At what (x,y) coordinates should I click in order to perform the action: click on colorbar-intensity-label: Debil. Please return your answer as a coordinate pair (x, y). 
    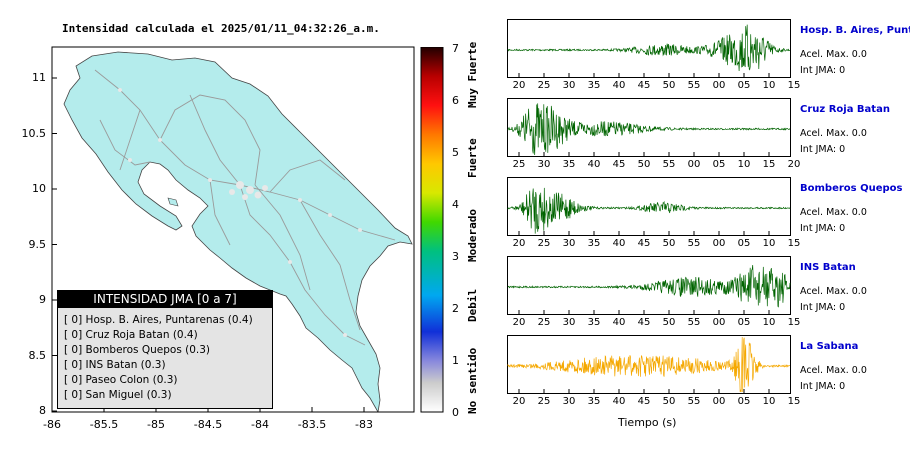
    Looking at the image, I should click on (472, 305).